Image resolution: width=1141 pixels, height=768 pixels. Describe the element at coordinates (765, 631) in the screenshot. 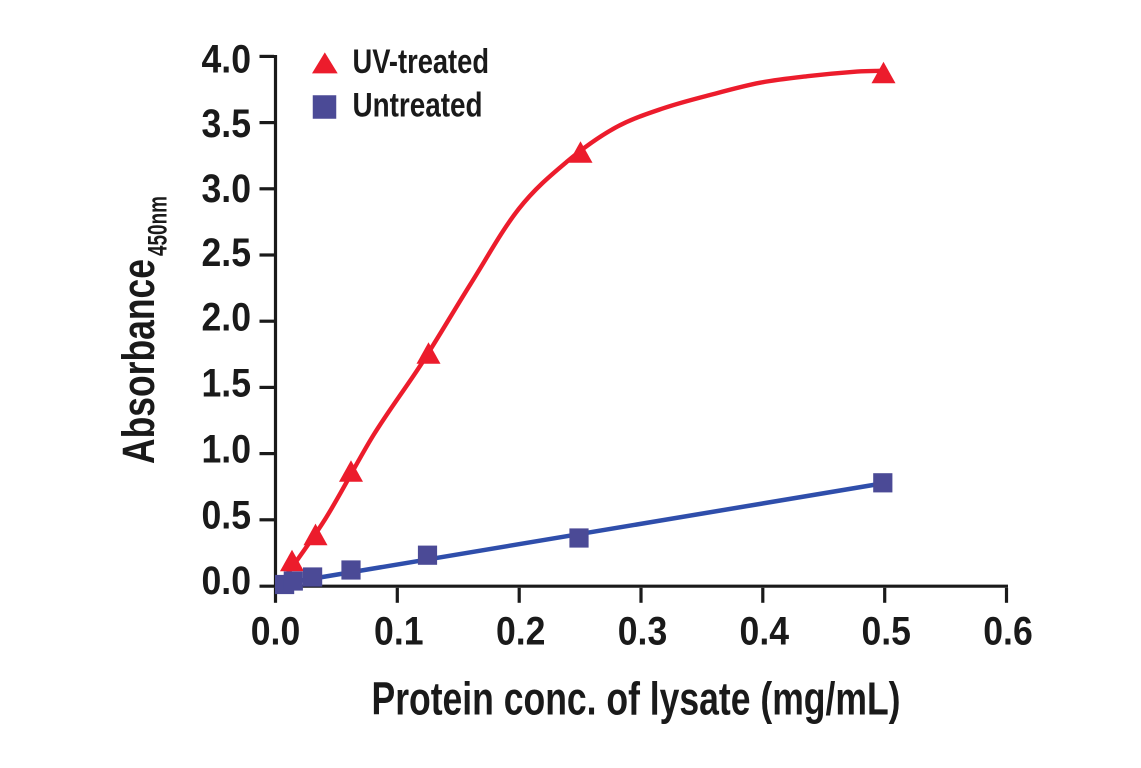

I see `svg-text: 0.4` at that location.